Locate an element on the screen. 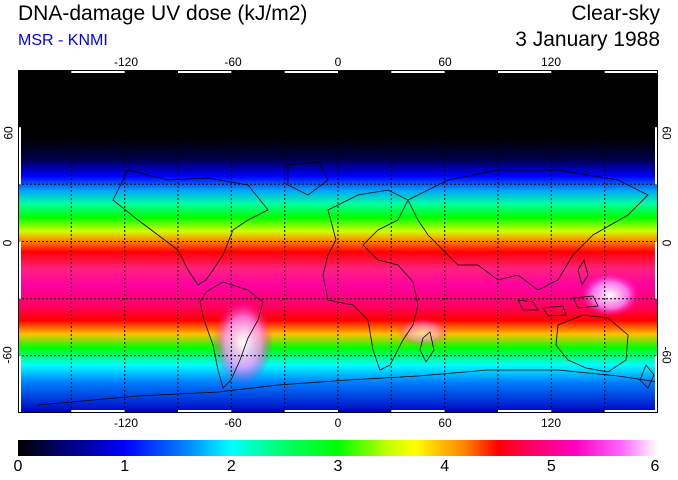 This screenshot has height=480, width=678. bottom-lon-tick: -60 is located at coordinates (233, 423).